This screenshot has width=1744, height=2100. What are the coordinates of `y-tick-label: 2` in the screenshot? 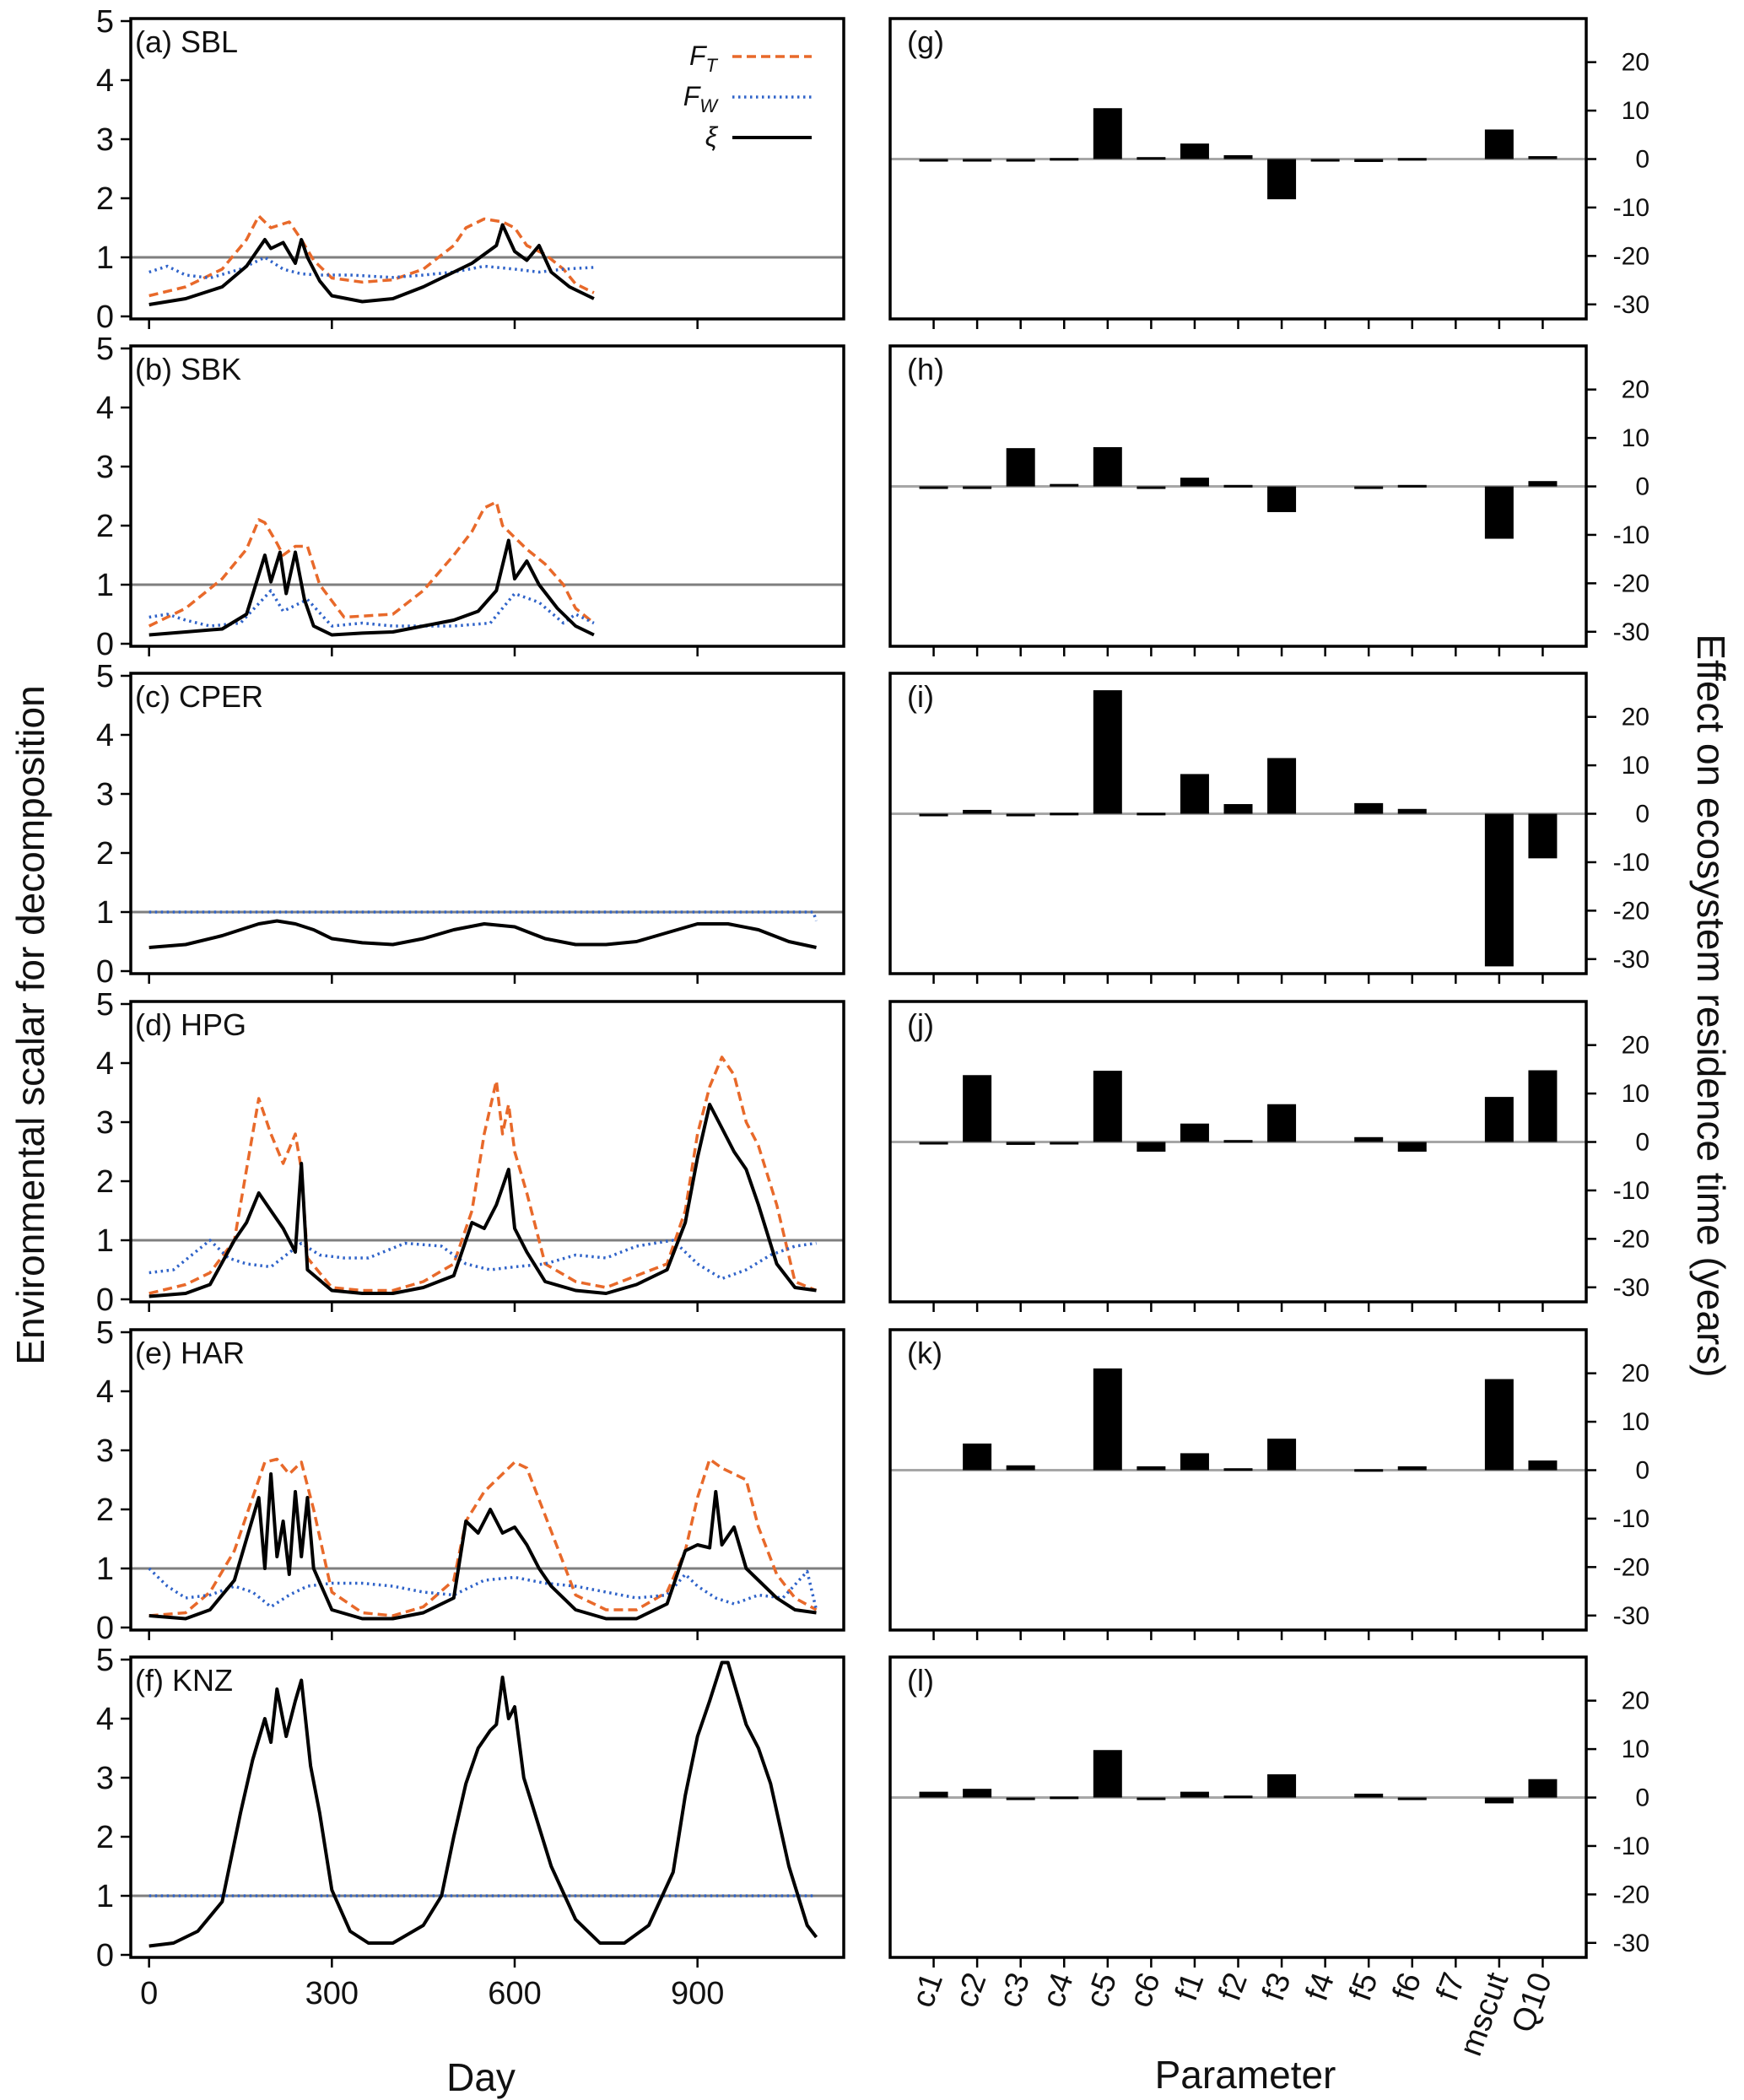 It's located at (105, 199).